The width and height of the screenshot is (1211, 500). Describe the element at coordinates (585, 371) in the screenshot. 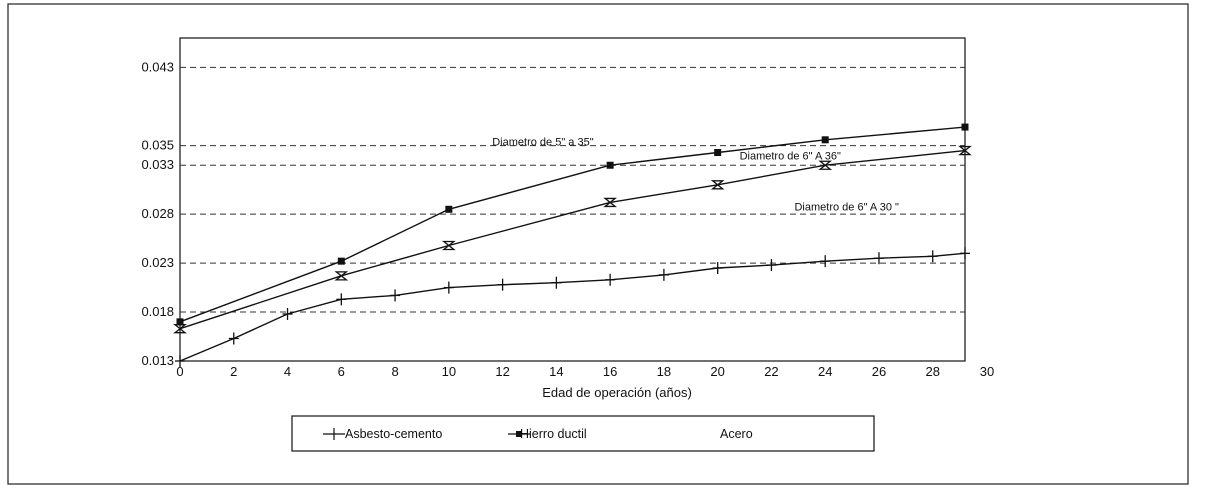

I see `x-axis: 0 2 4 6 8 10 12 14 16 18 20 22 24 26 28 30` at that location.